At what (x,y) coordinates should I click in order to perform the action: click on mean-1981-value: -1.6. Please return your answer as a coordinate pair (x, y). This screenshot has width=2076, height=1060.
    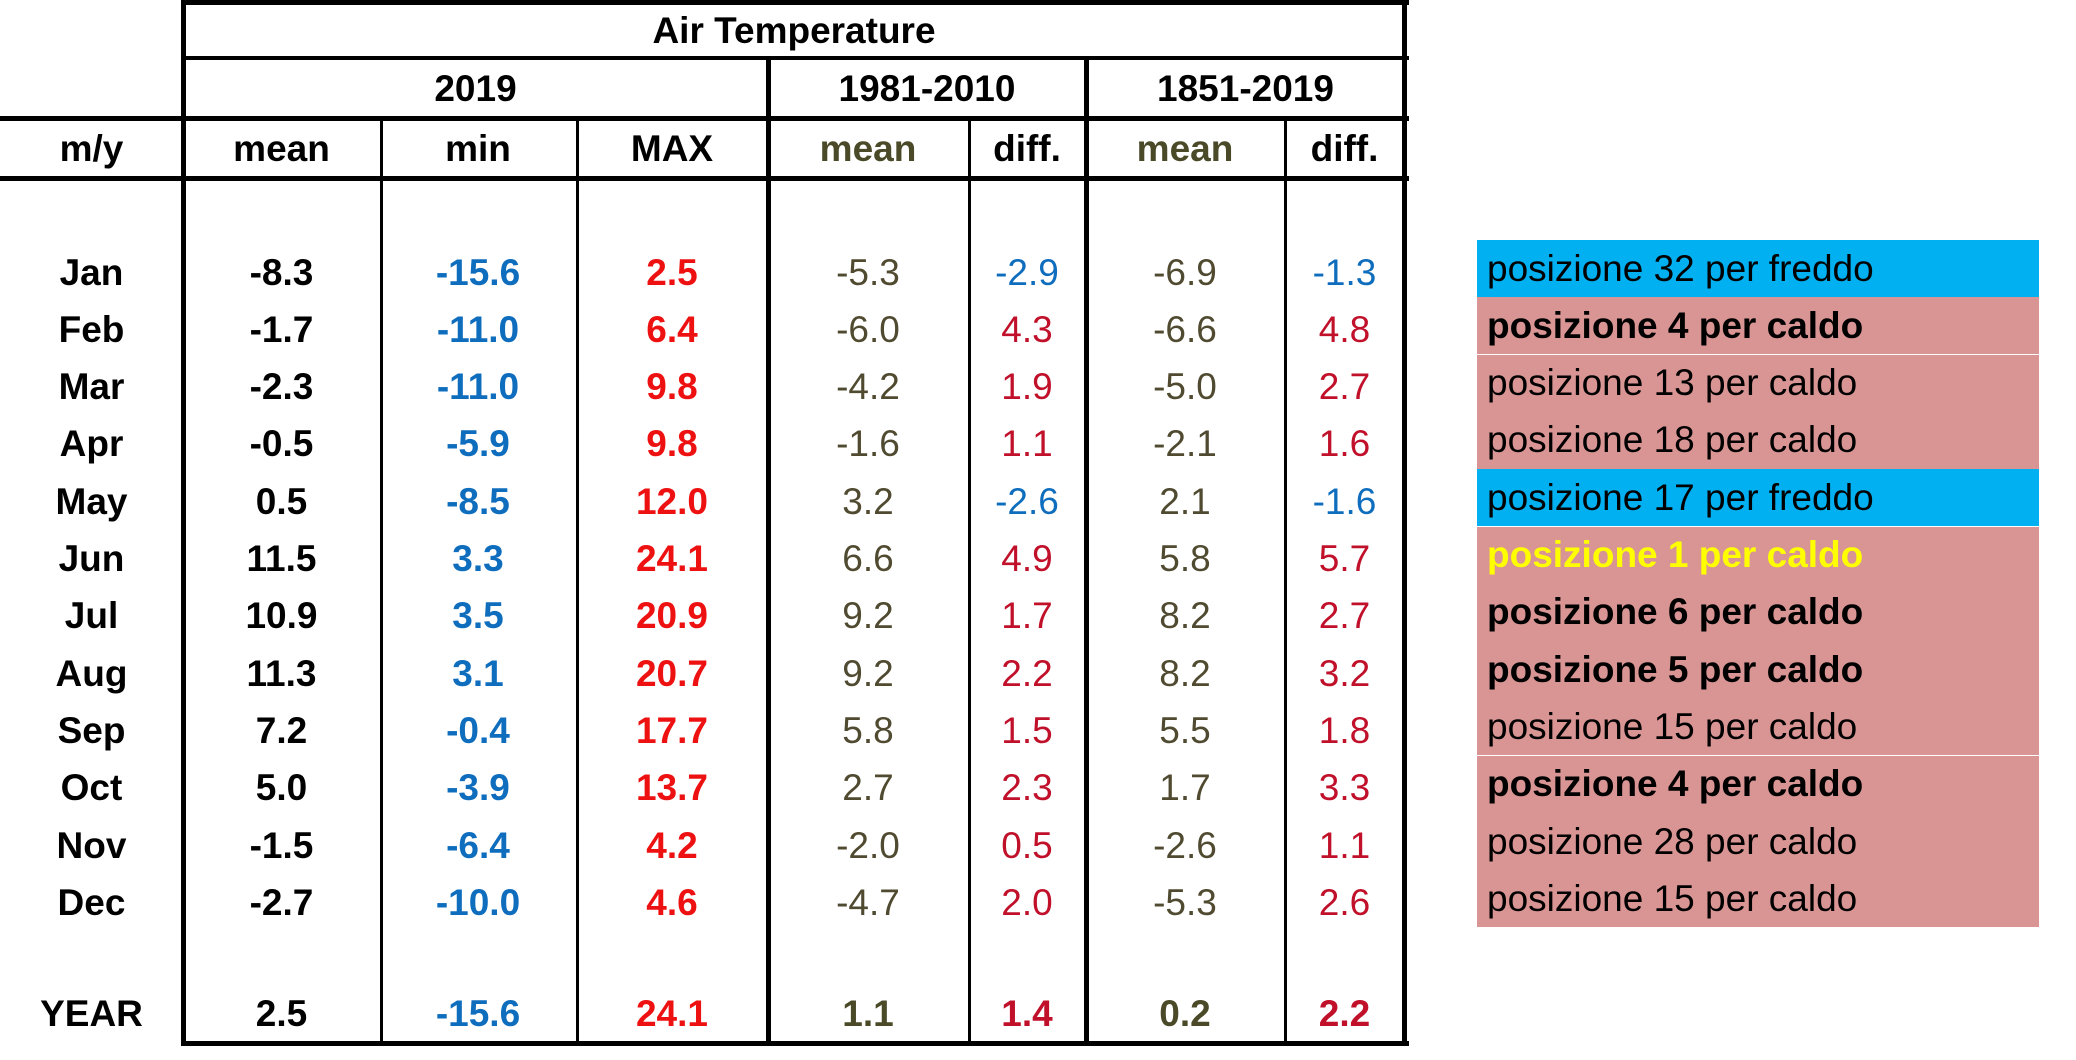
    Looking at the image, I should click on (868, 444).